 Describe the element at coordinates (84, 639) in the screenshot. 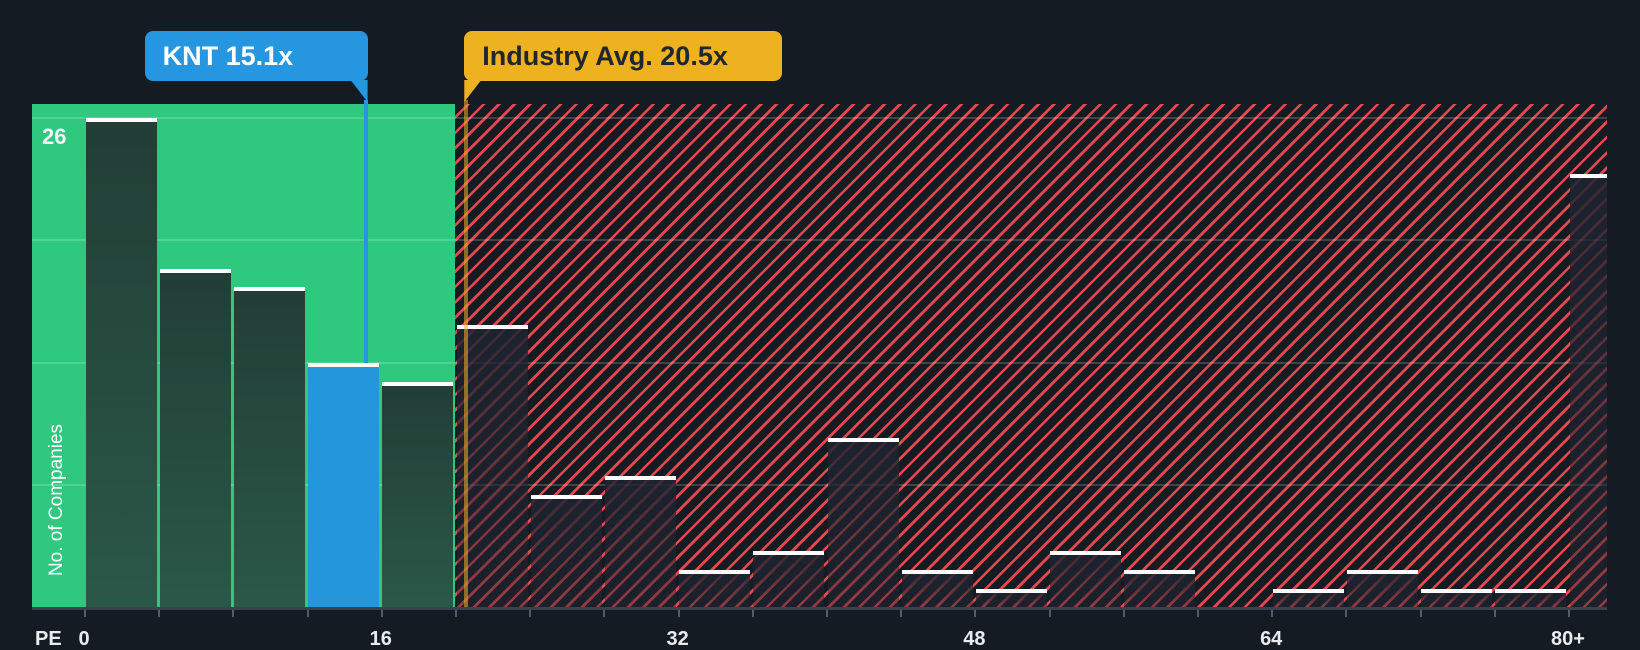

I see `x-axis-label-0: 0` at that location.